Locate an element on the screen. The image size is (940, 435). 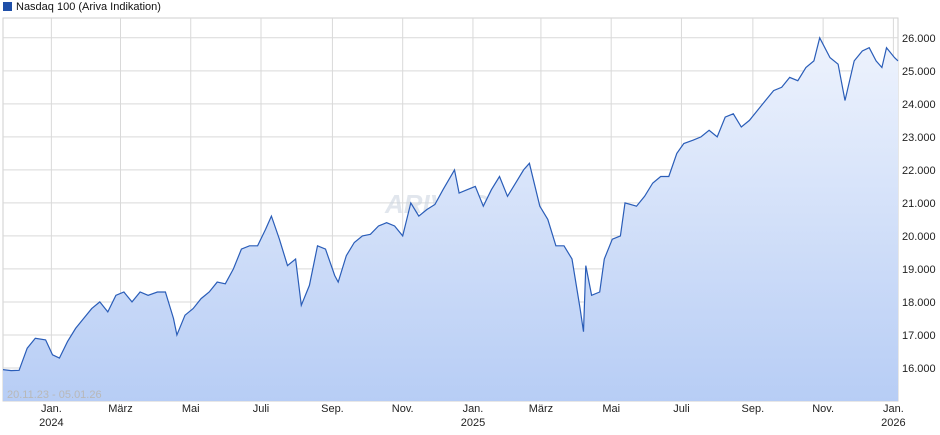
y-tick-label: 16.000 is located at coordinates (919, 369).